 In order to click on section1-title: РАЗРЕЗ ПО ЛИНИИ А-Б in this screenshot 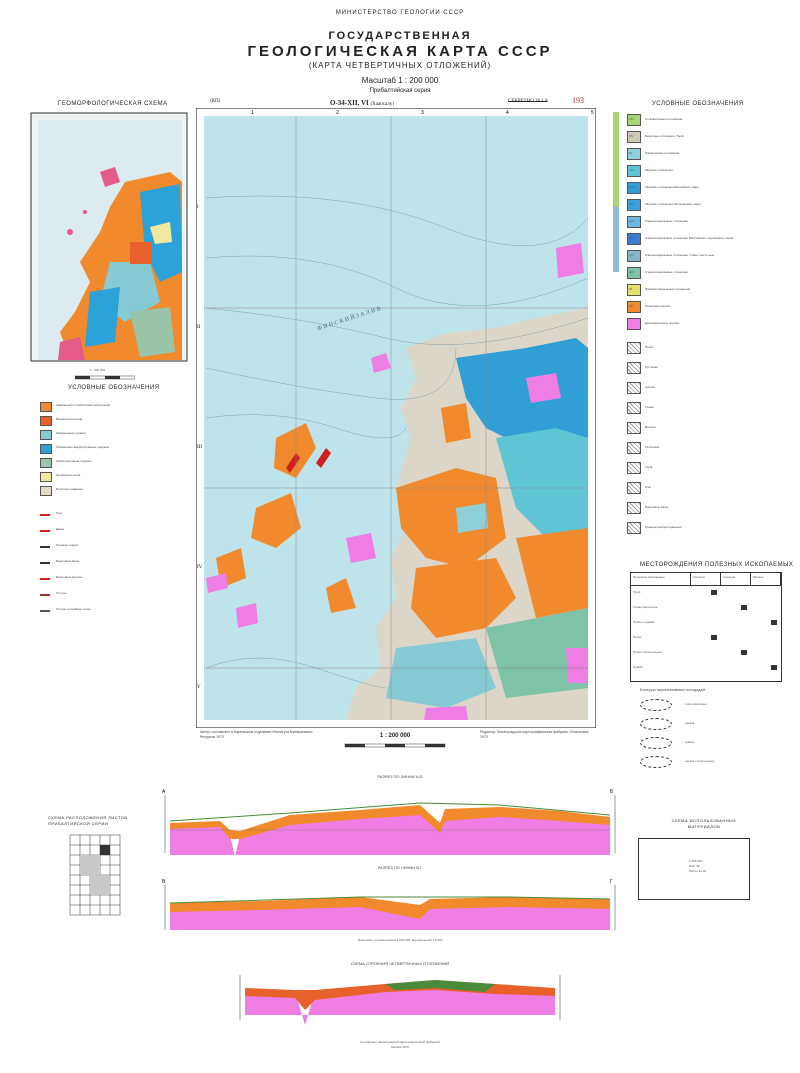, I will do `click(400, 776)`.